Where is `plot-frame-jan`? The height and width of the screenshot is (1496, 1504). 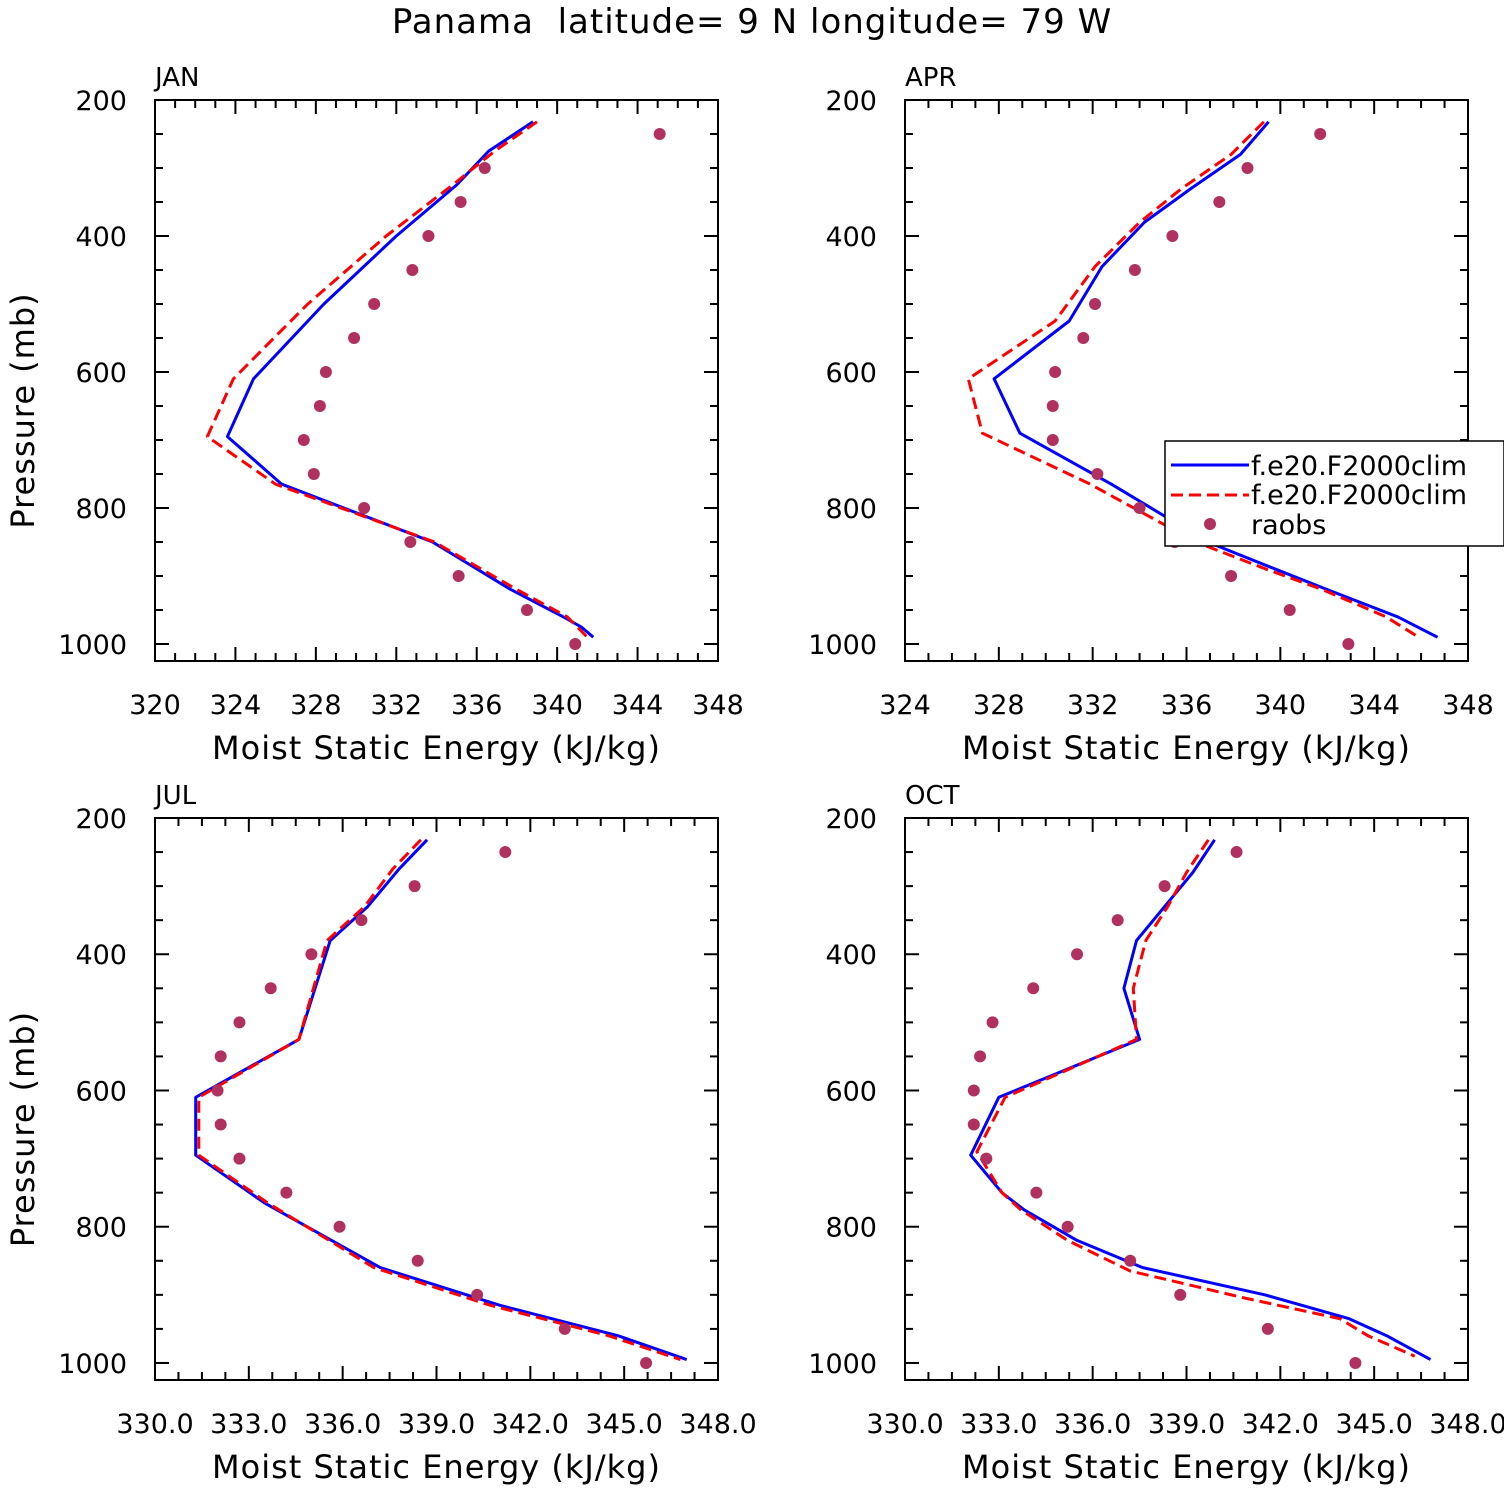
plot-frame-jan is located at coordinates (436, 380).